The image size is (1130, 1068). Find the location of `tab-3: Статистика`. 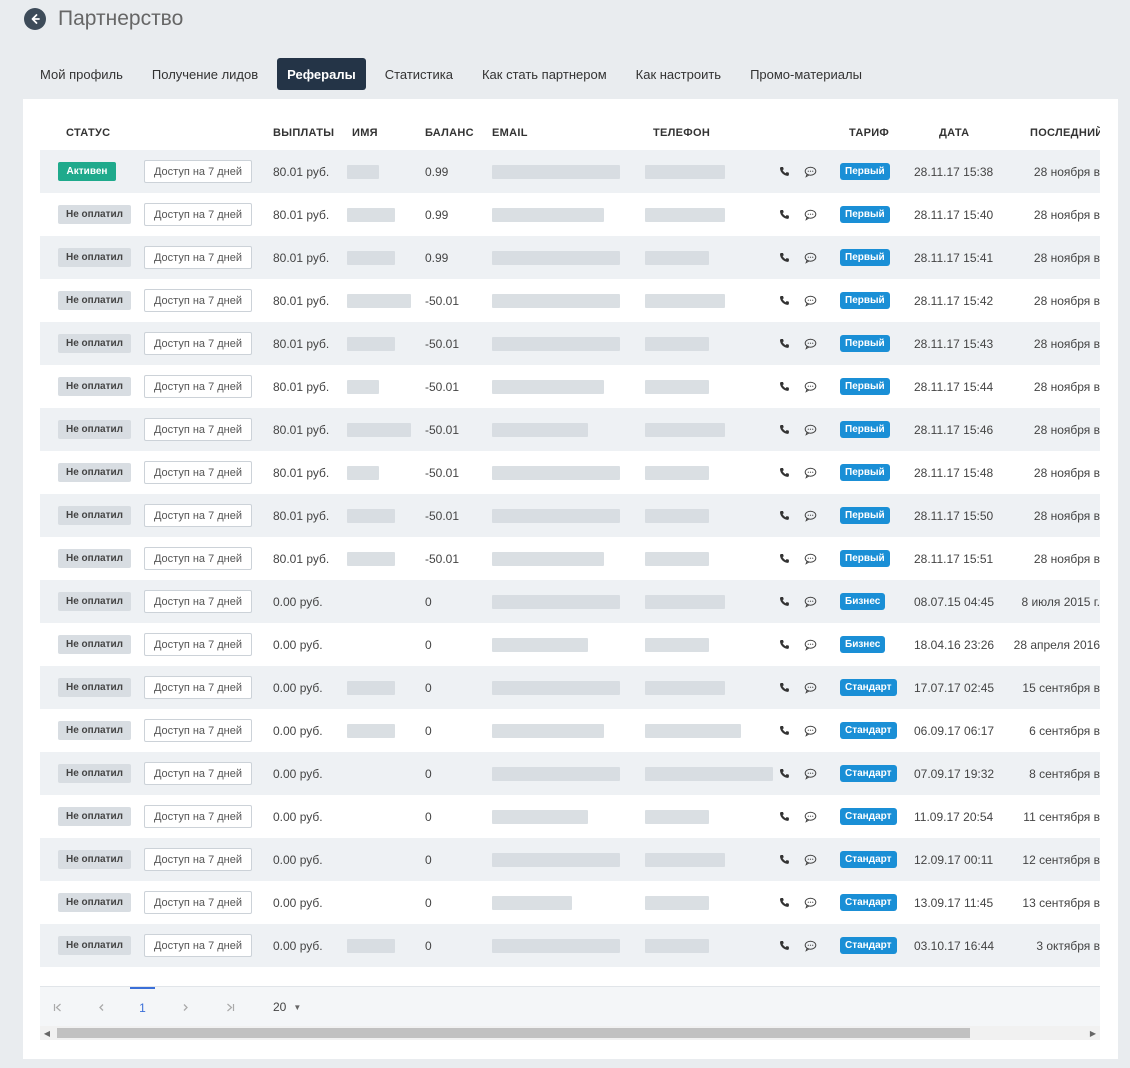

tab-3: Статистика is located at coordinates (418, 74).